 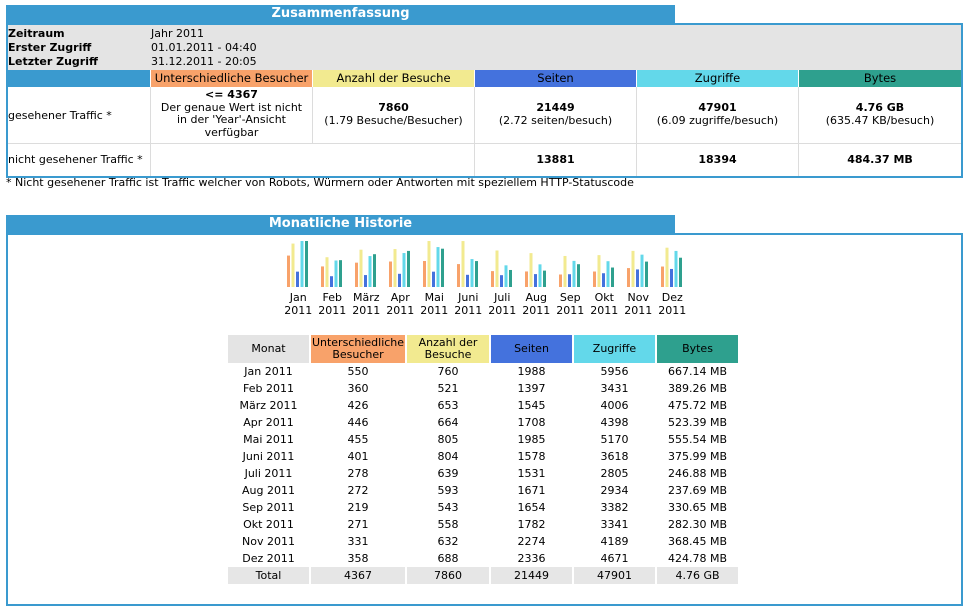 I want to click on pages-cell: 1671, so click(x=531, y=490).